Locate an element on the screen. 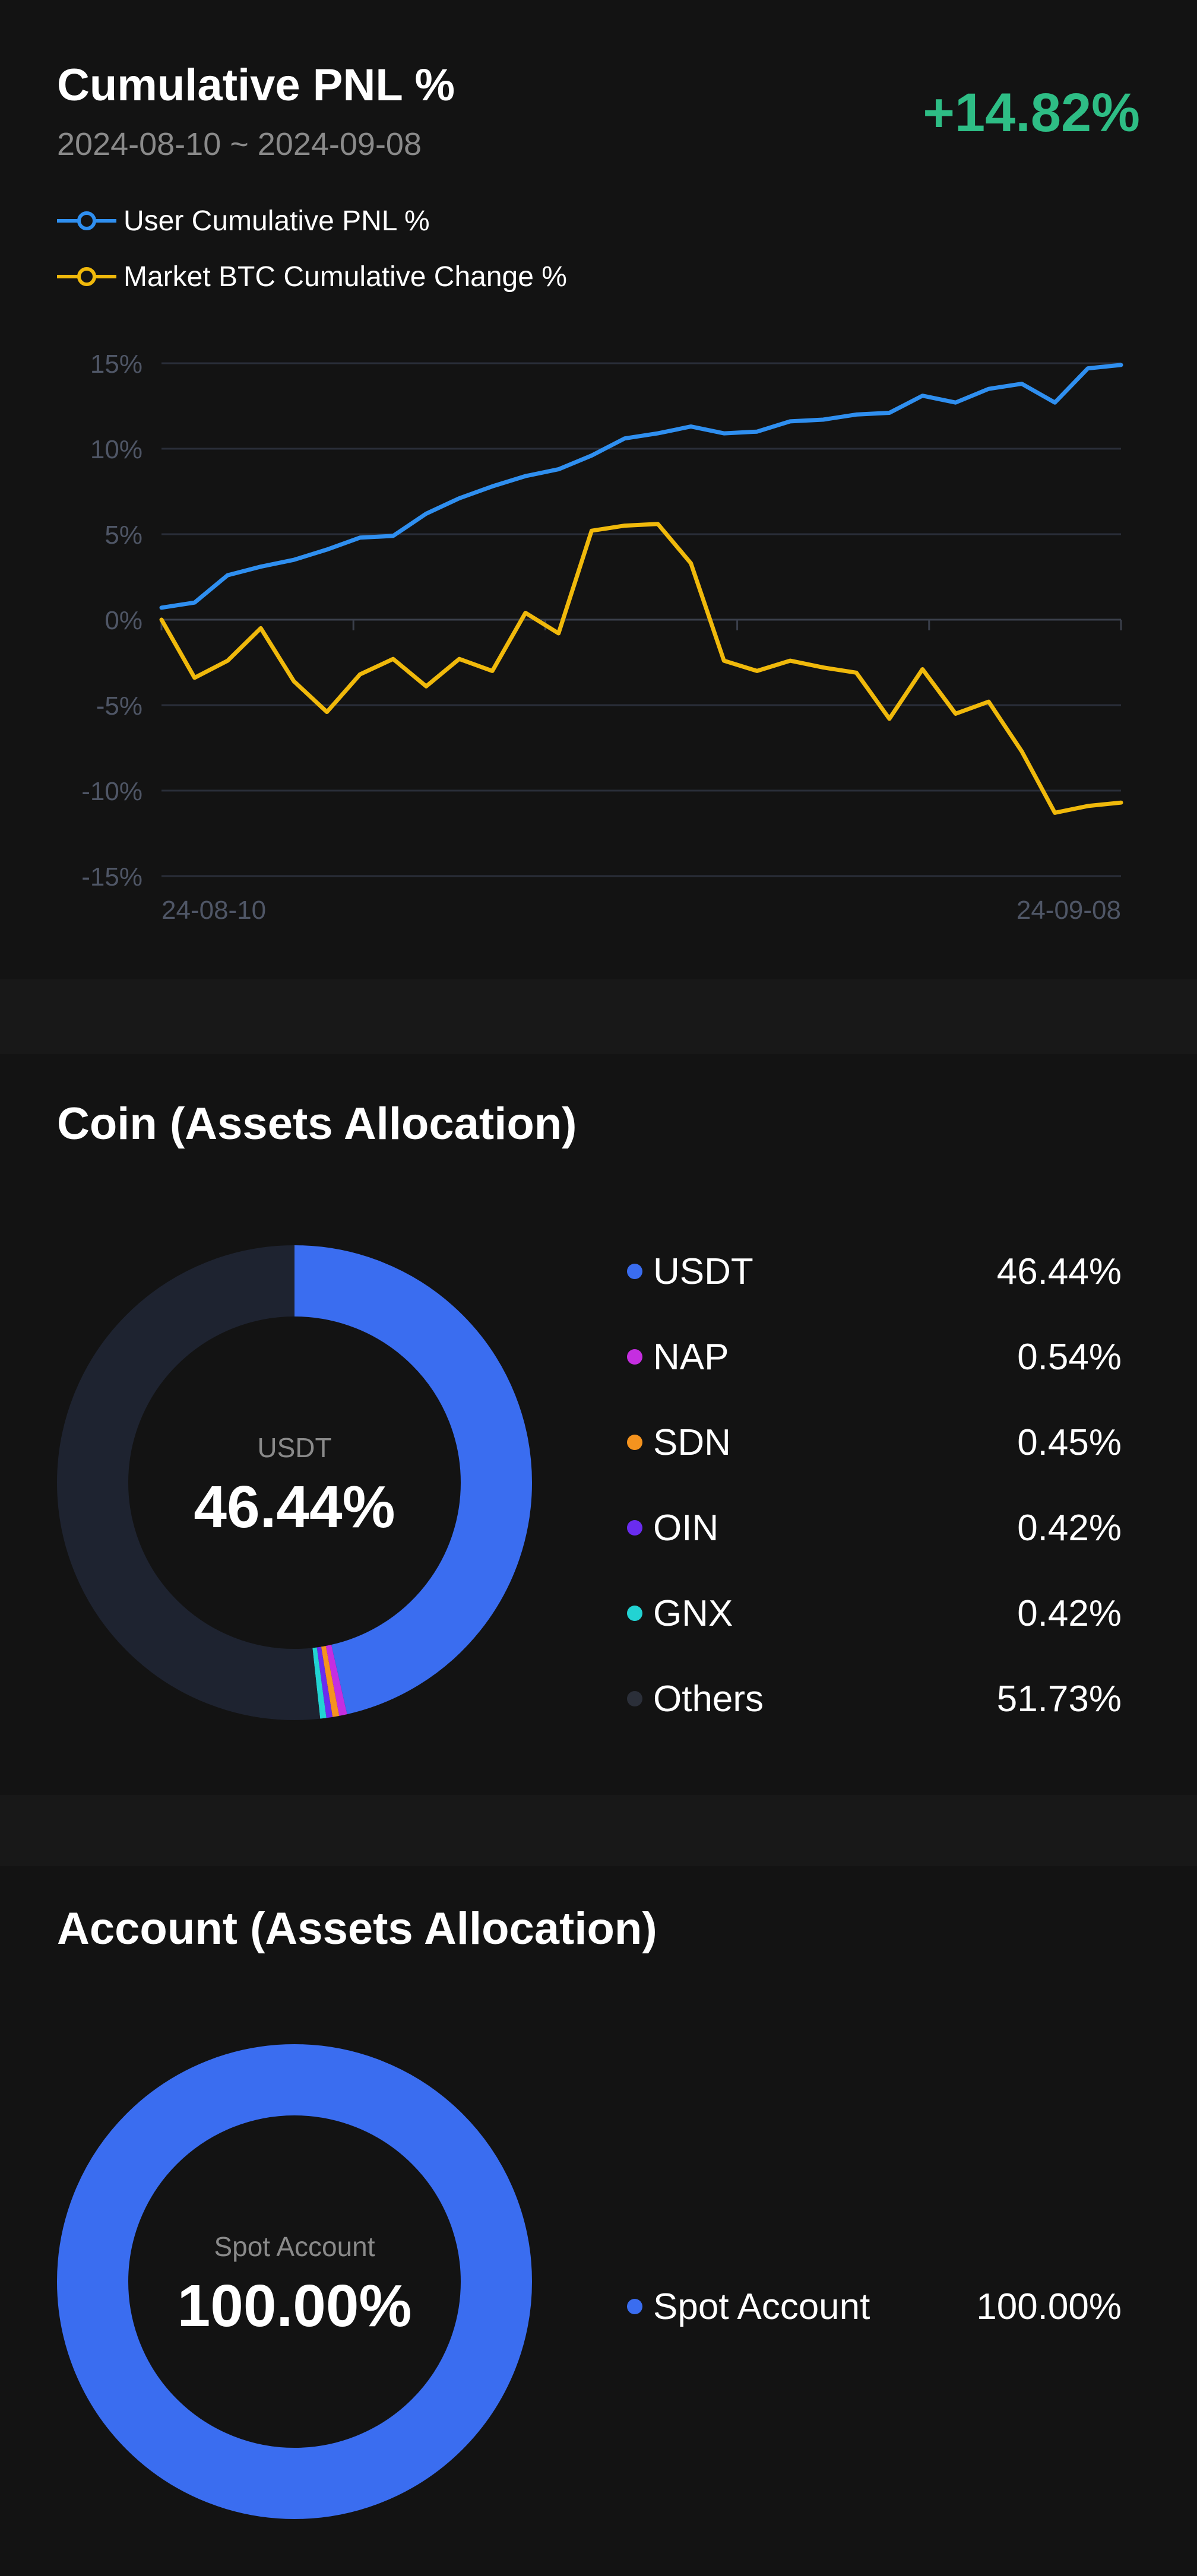  legend-btc-change: Market BTC Cumulative Change % is located at coordinates (312, 276).